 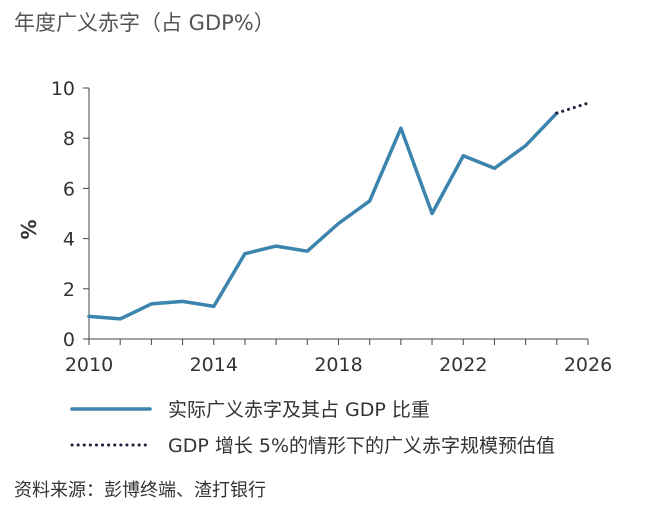 What do you see at coordinates (70, 214) in the screenshot?
I see `y-axis: 0 2 4 6 8 10` at bounding box center [70, 214].